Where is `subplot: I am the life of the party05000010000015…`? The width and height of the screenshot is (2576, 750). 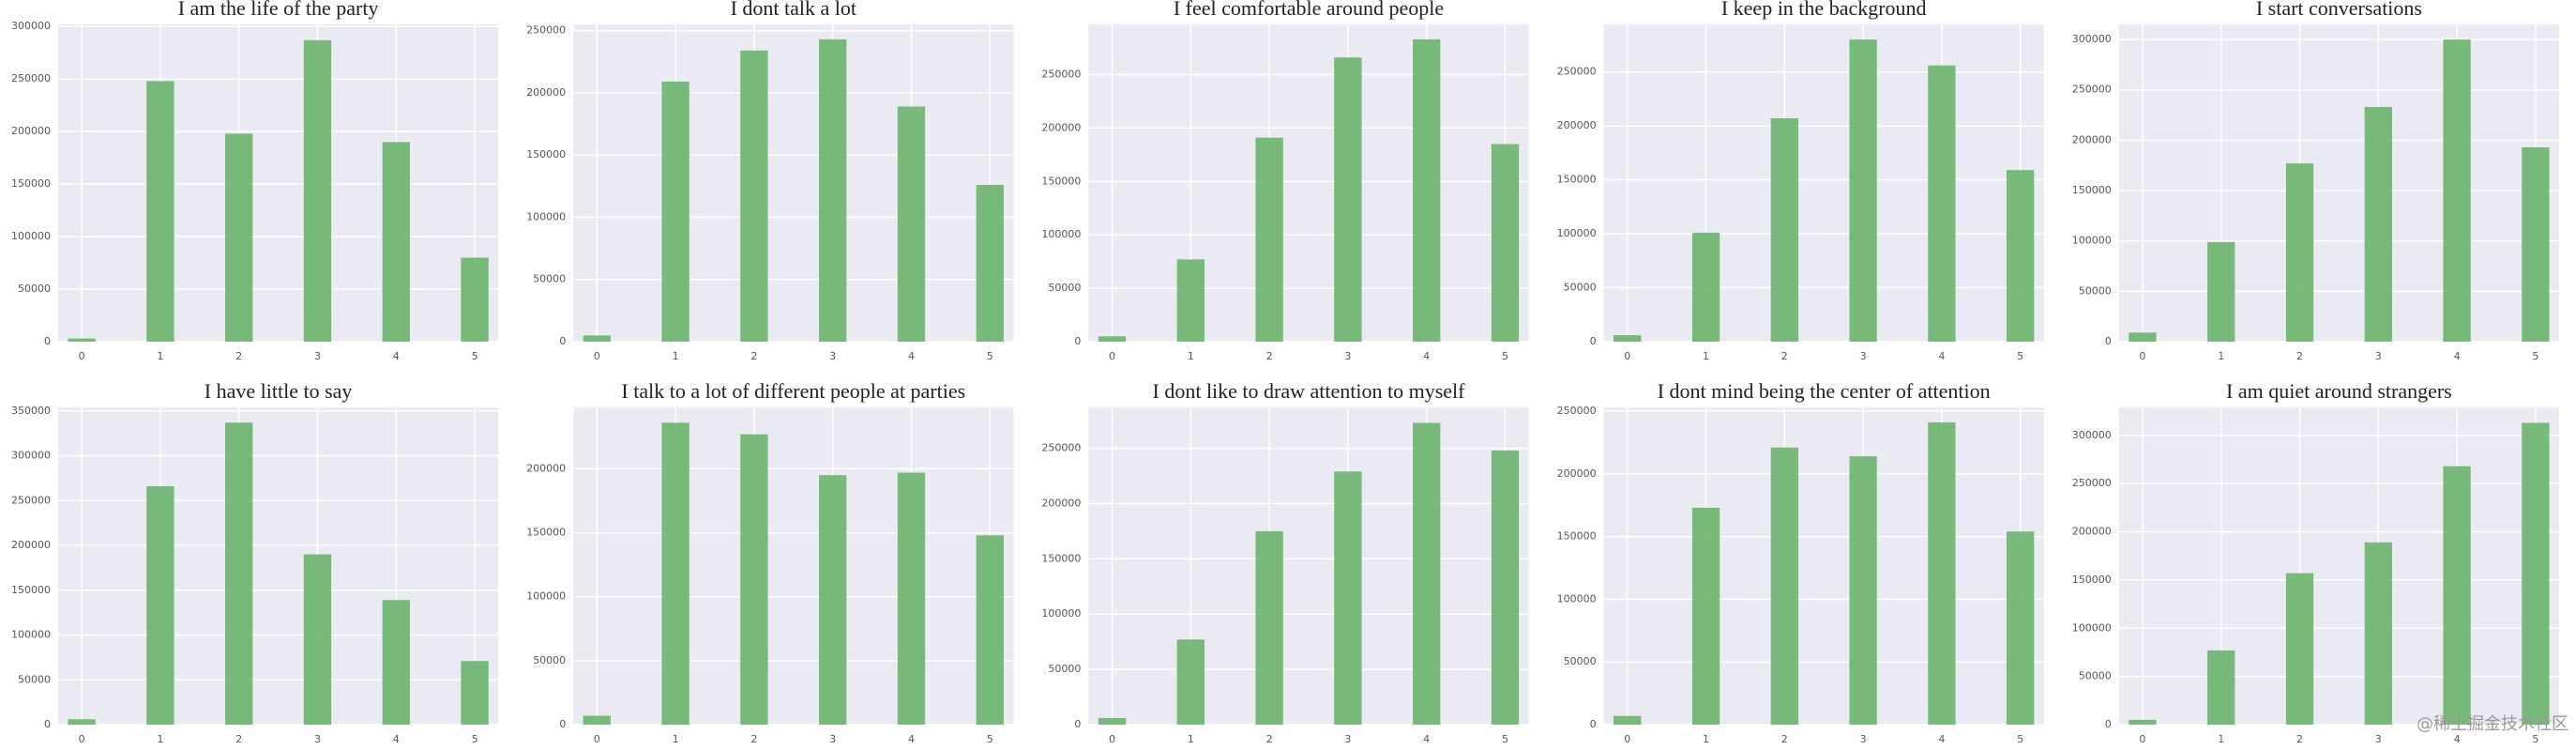
subplot: I am the life of the party05000010000015… is located at coordinates (255, 181).